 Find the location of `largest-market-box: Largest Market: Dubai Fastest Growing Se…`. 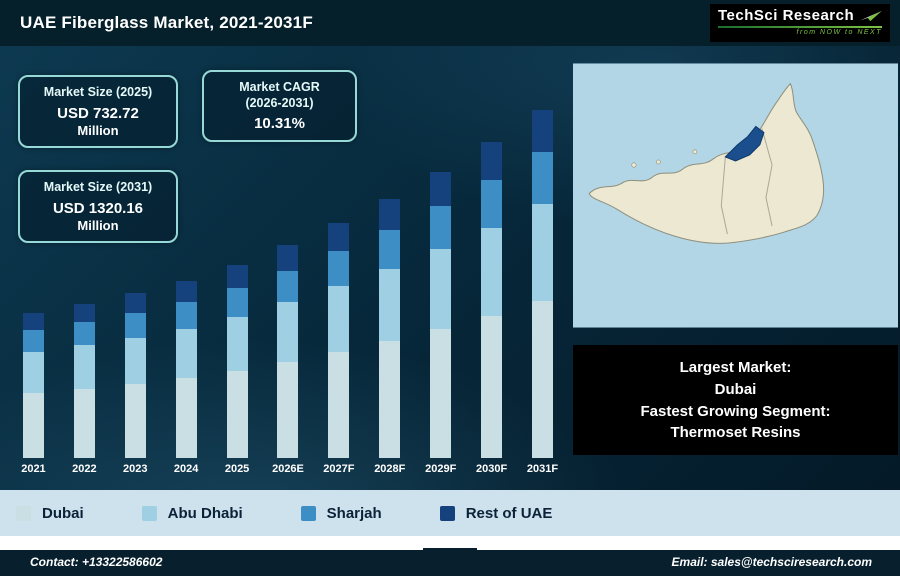

largest-market-box: Largest Market: Dubai Fastest Growing Se… is located at coordinates (735, 400).